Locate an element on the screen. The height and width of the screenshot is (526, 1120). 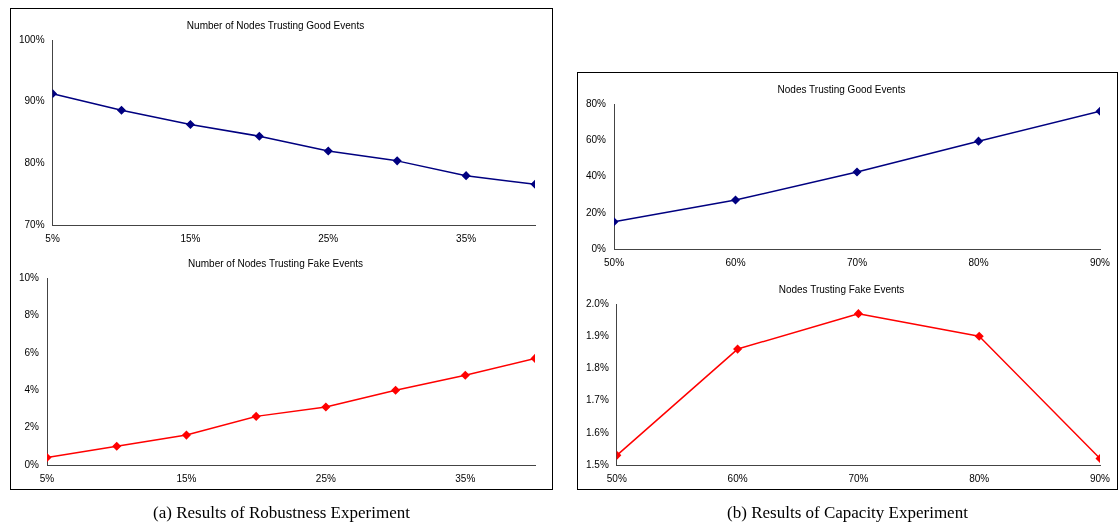
y-tick-label: 20% is located at coordinates (596, 212).